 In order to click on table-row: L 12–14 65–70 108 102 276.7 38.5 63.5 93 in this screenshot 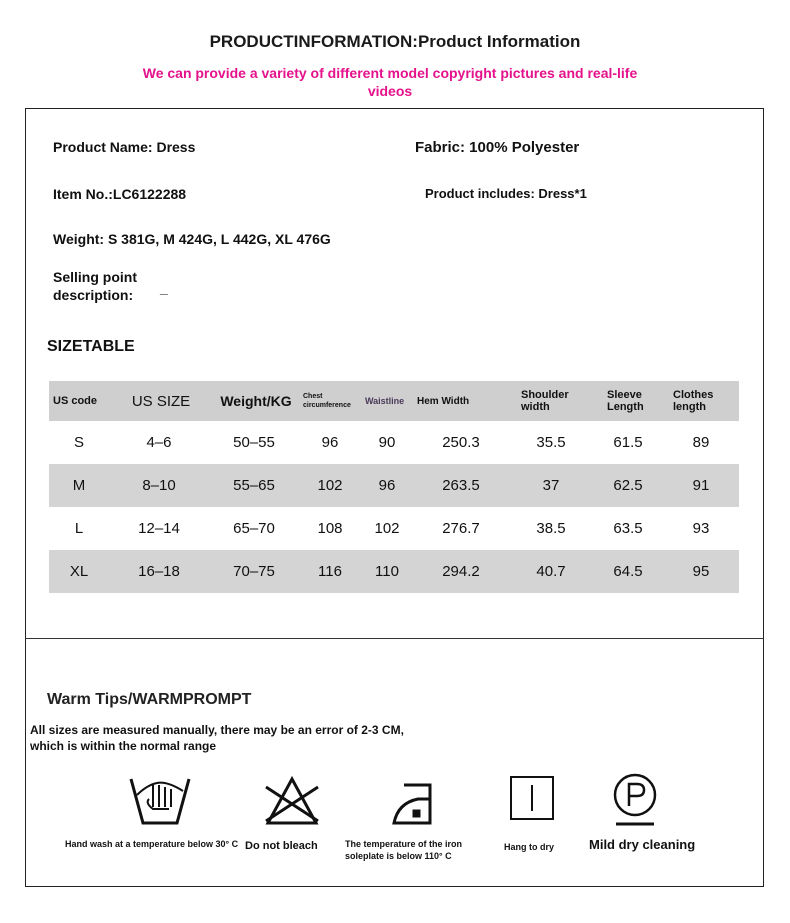, I will do `click(394, 528)`.